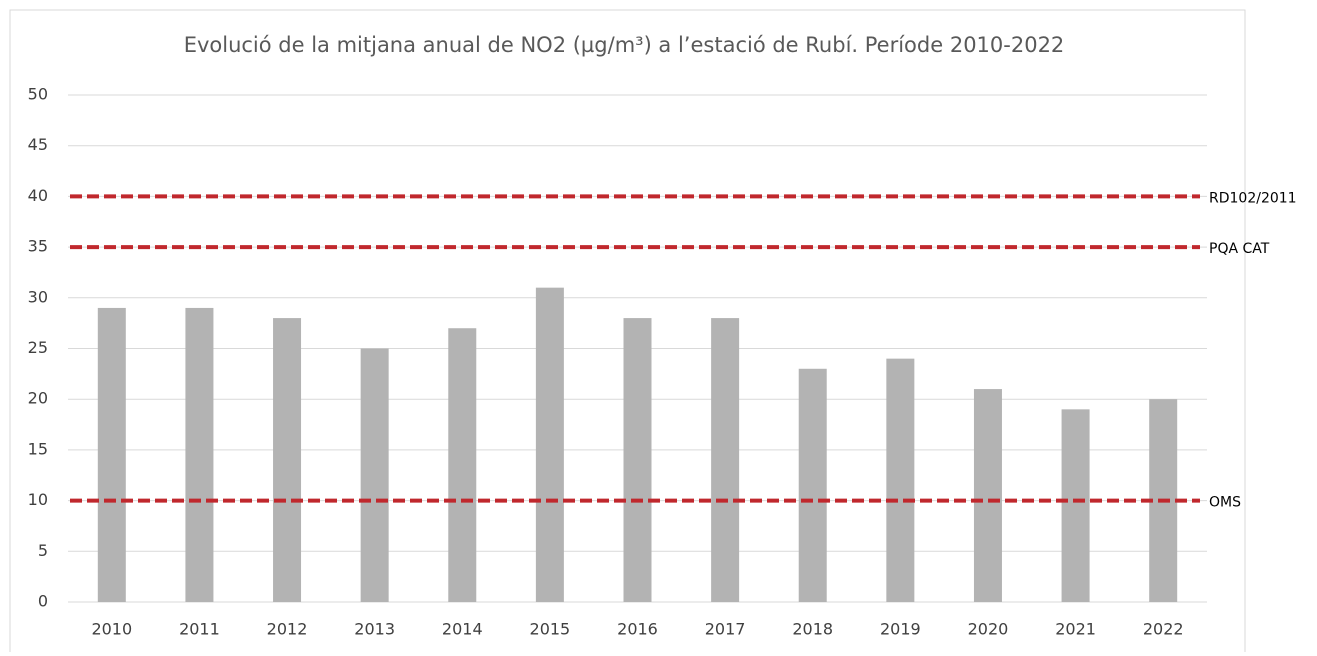 The height and width of the screenshot is (656, 1317). What do you see at coordinates (199, 629) in the screenshot?
I see `x-tick-label: 2011` at bounding box center [199, 629].